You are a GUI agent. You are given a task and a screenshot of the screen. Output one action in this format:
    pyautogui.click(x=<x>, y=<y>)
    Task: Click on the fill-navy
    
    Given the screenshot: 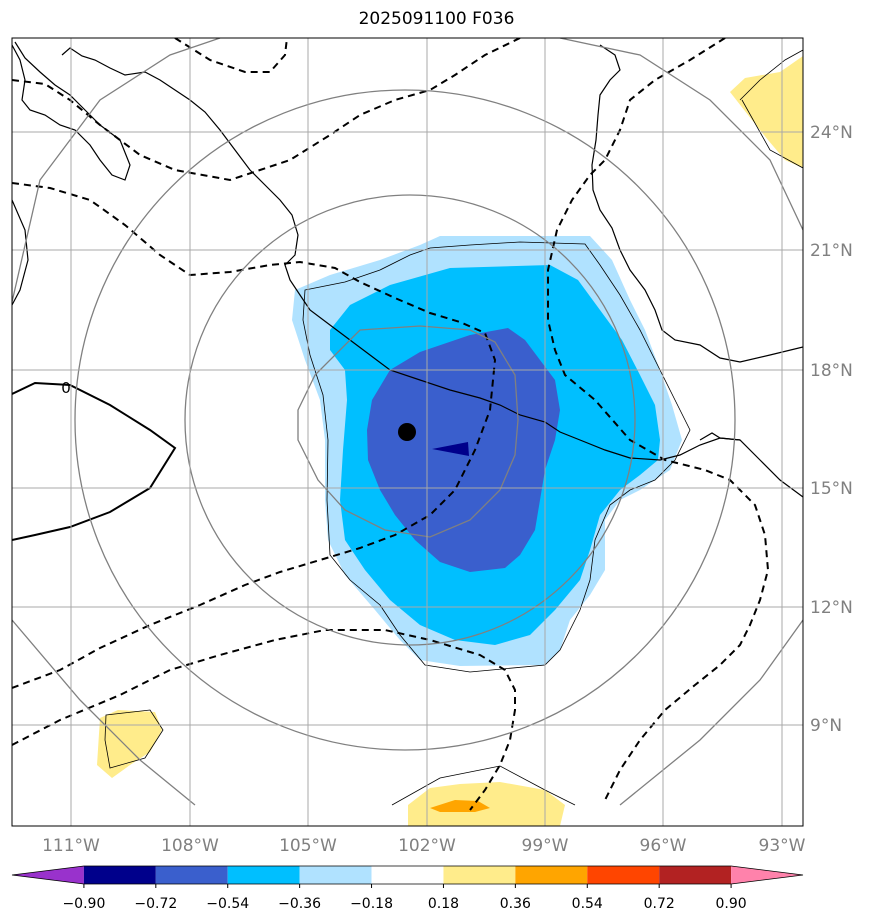 What is the action you would take?
    pyautogui.click(x=450, y=449)
    